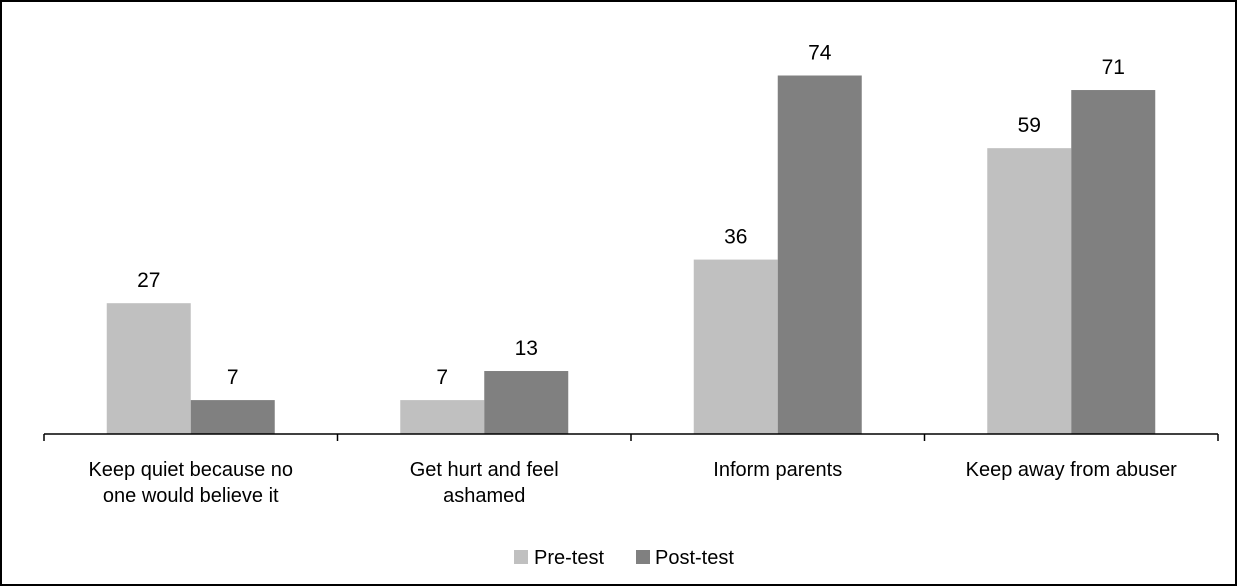 The width and height of the screenshot is (1237, 588). I want to click on category-label-1: Get hurt and feel ashamed, so click(484, 483).